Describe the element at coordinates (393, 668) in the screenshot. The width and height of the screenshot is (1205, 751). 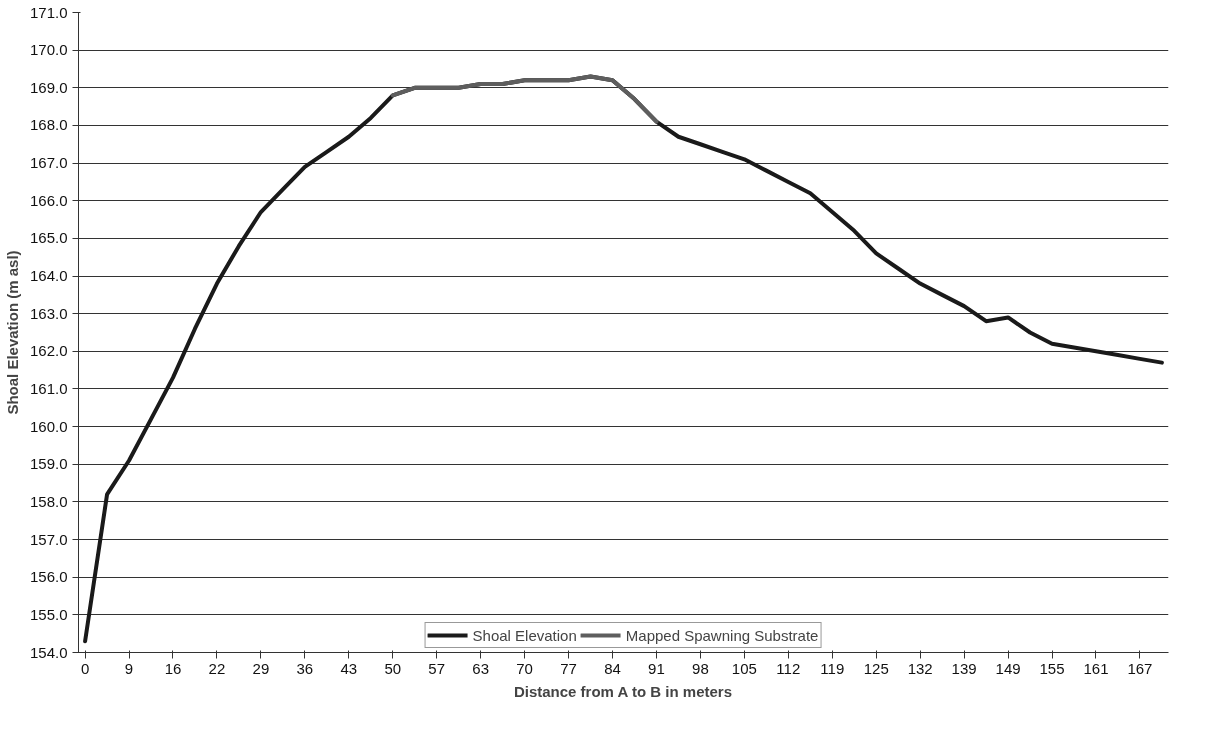
I see `x-tick-label: 50` at that location.